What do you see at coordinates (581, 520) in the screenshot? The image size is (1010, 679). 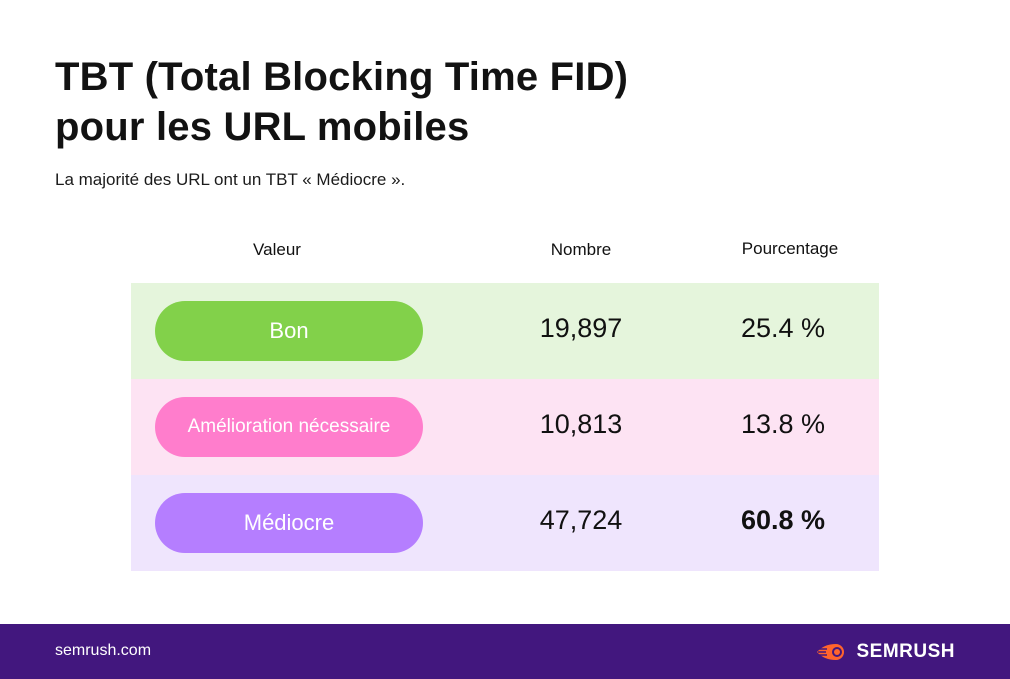 I see `count-cell: 47,724` at bounding box center [581, 520].